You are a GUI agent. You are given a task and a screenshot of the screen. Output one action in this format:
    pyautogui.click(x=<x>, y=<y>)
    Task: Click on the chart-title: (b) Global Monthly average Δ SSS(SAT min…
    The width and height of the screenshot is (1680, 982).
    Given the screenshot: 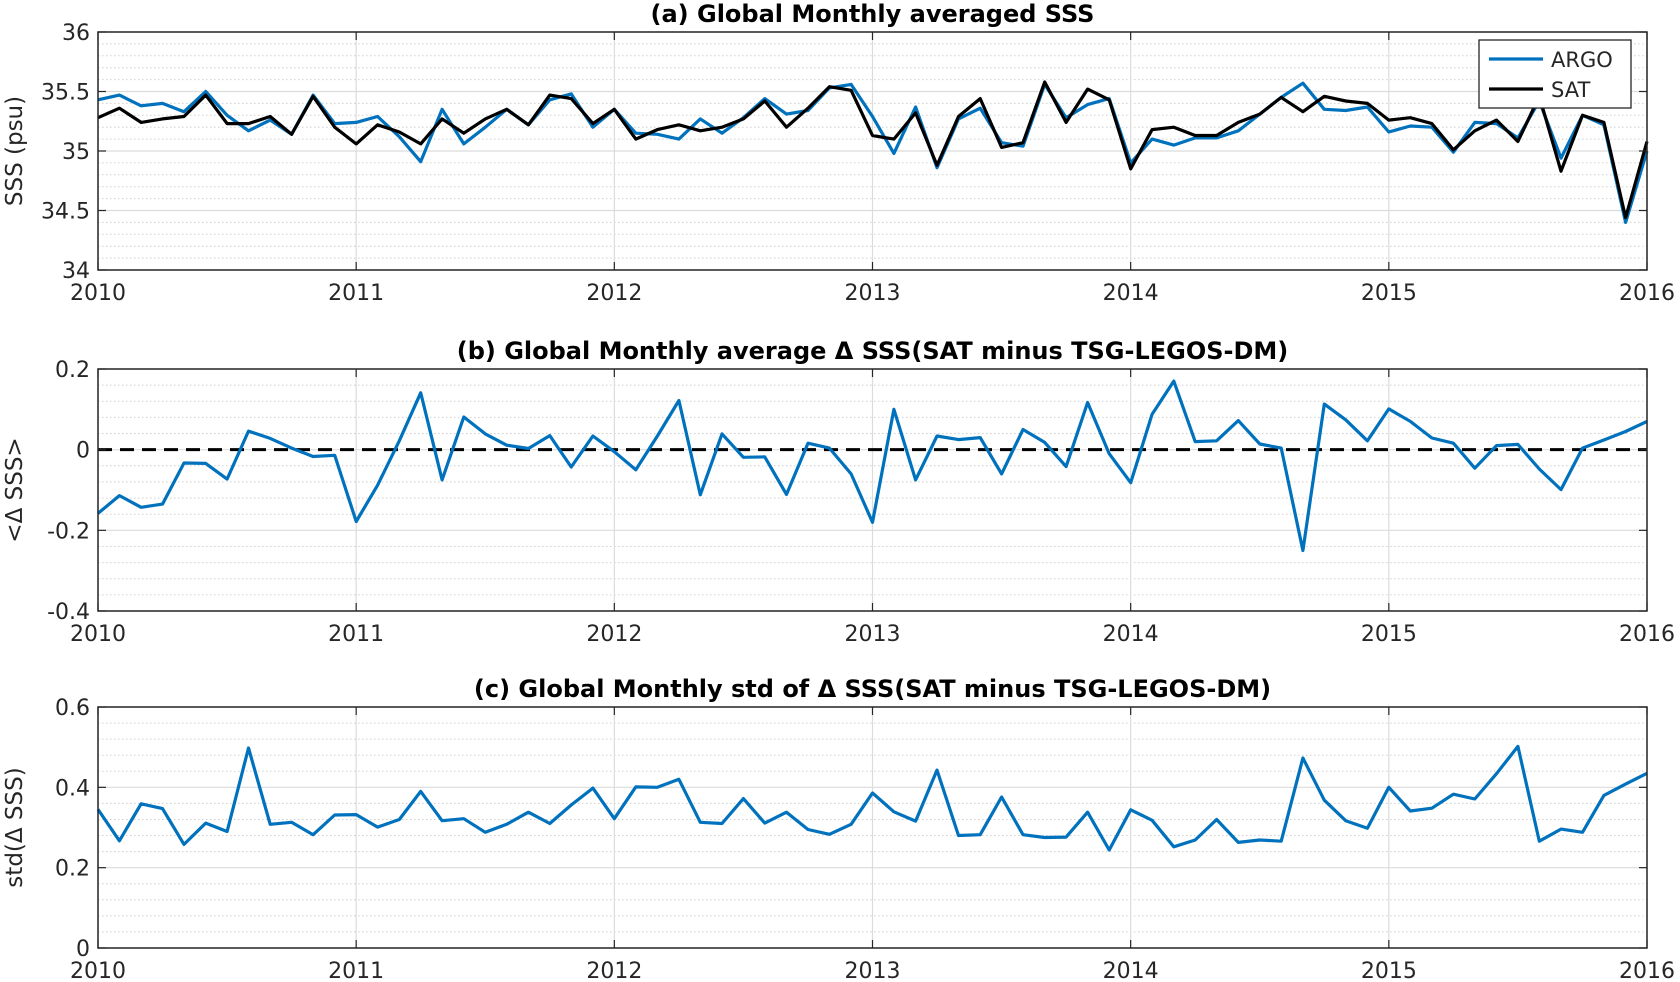 What is the action you would take?
    pyautogui.click(x=873, y=351)
    